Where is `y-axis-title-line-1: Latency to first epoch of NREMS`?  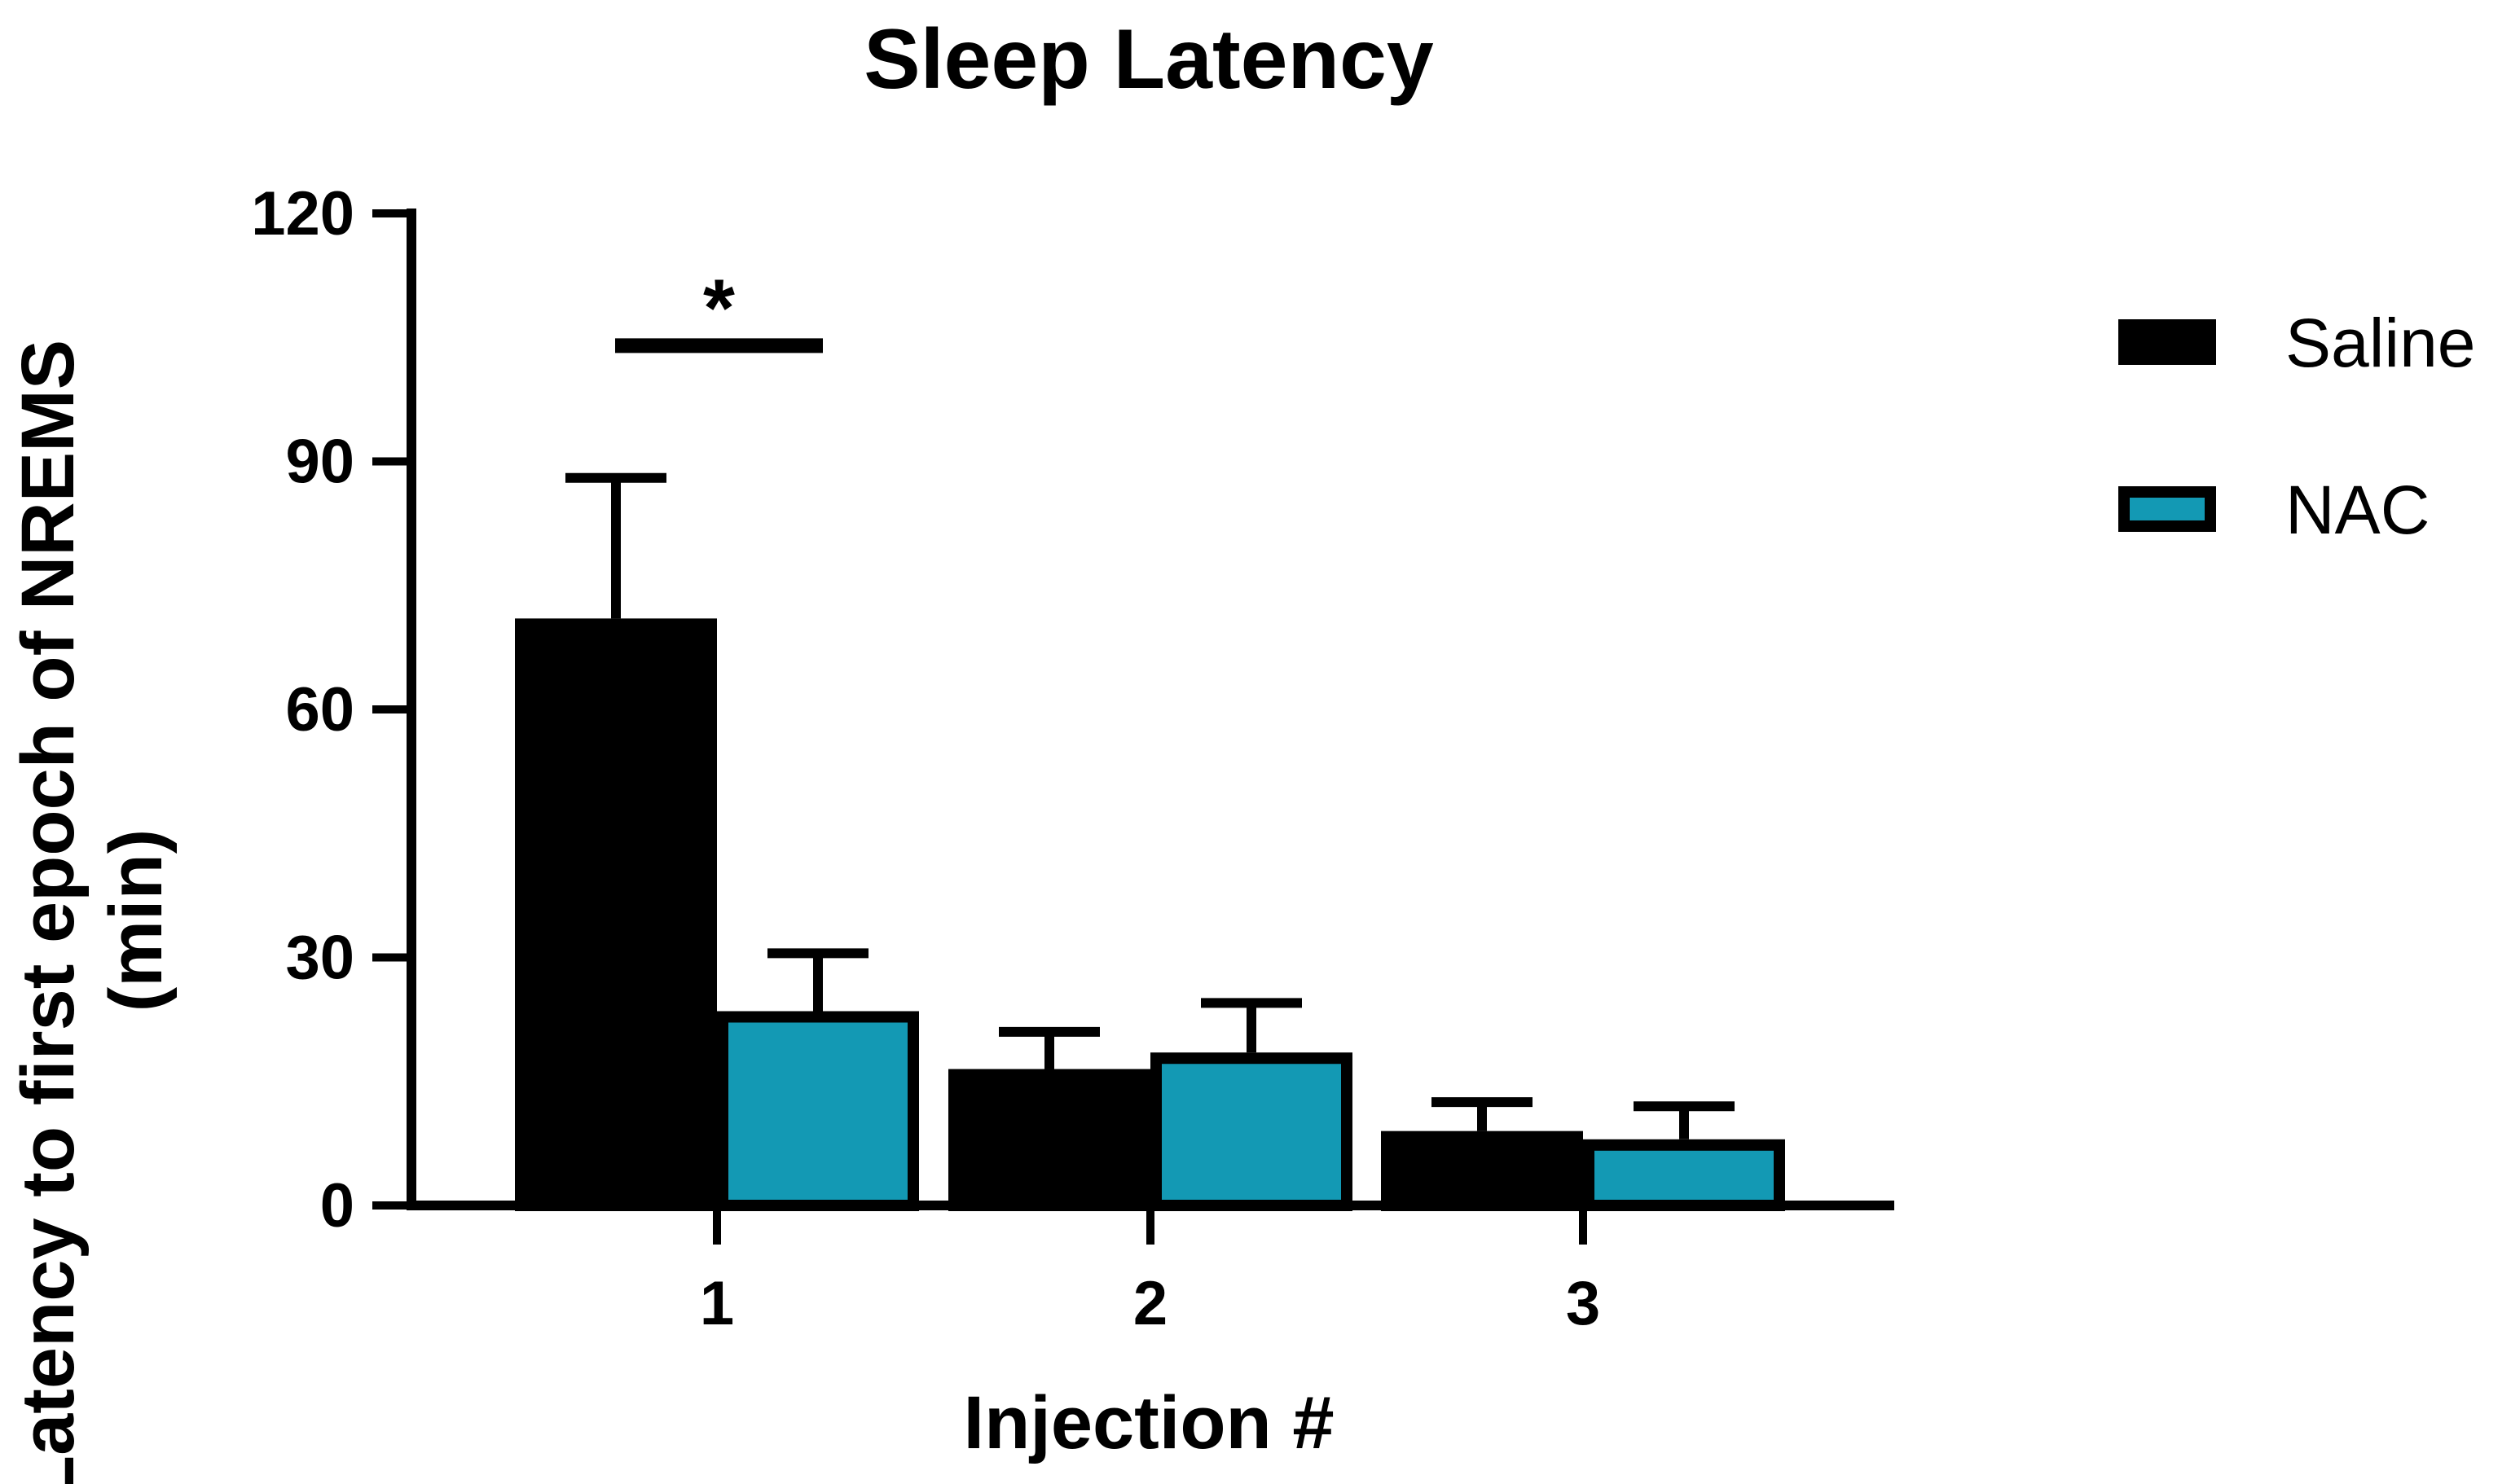
y-axis-title-line-1: Latency to first epoch of NREMS is located at coordinates (48, 912).